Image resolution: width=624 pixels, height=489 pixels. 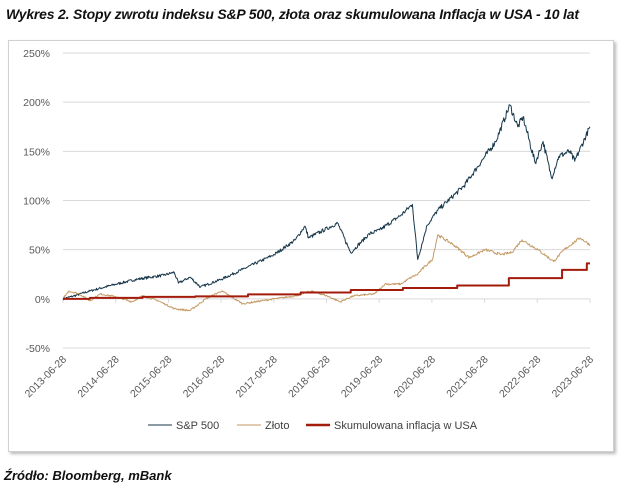 What do you see at coordinates (415, 377) in the screenshot?
I see `x-tick-label: 2020-06-28` at bounding box center [415, 377].